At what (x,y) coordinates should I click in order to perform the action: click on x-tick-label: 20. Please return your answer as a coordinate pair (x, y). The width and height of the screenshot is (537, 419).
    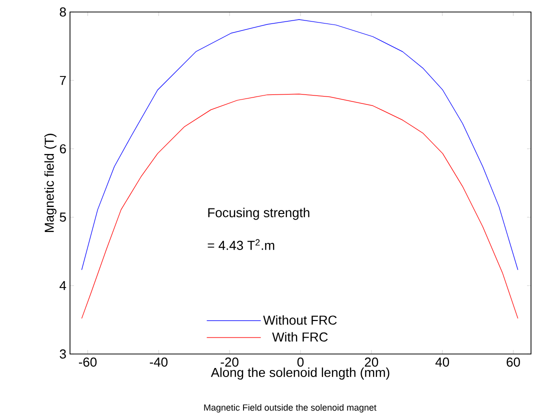
    Looking at the image, I should click on (371, 362).